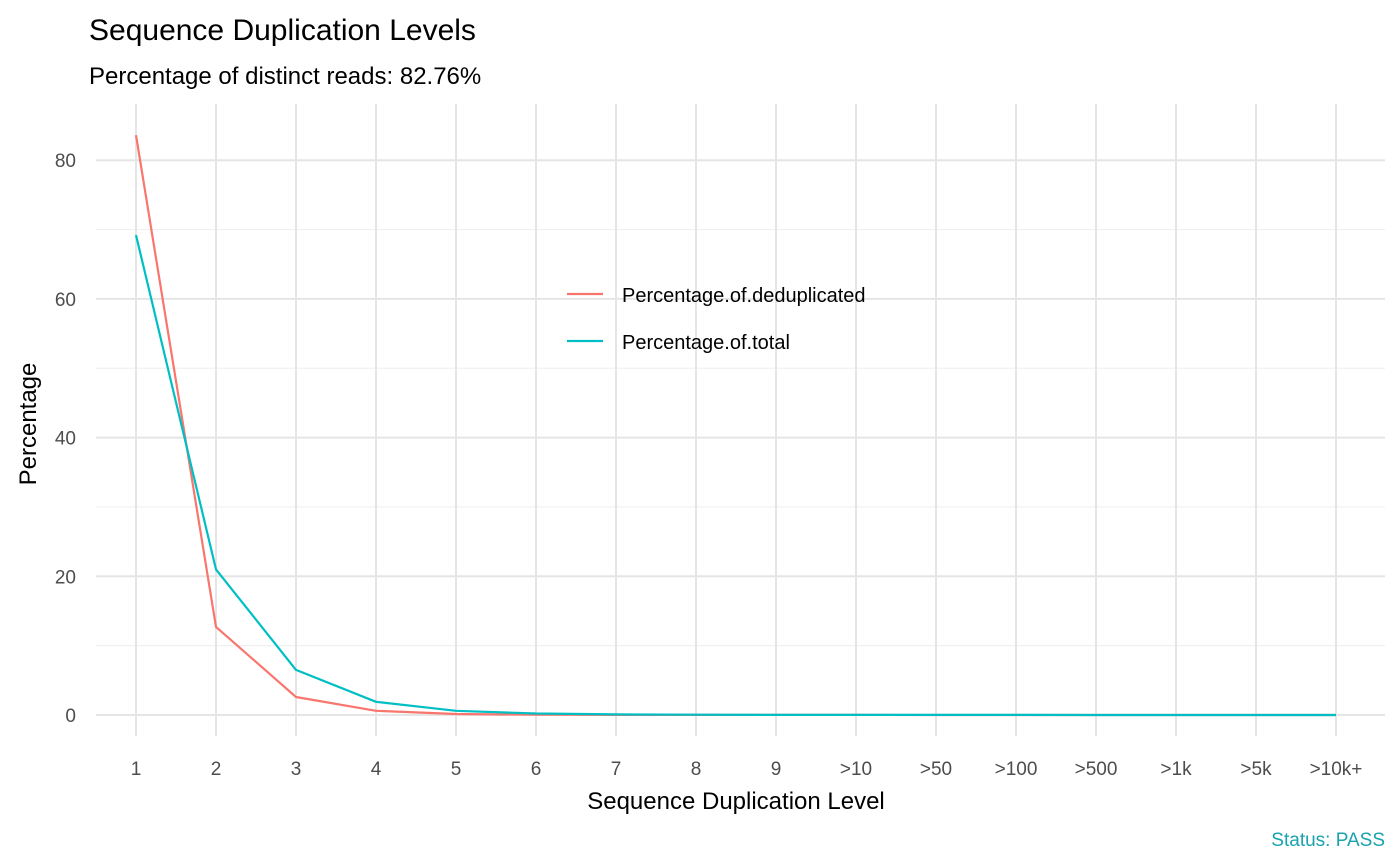  I want to click on y-axis-ticks: 0 20 40 60 80, so click(65, 439).